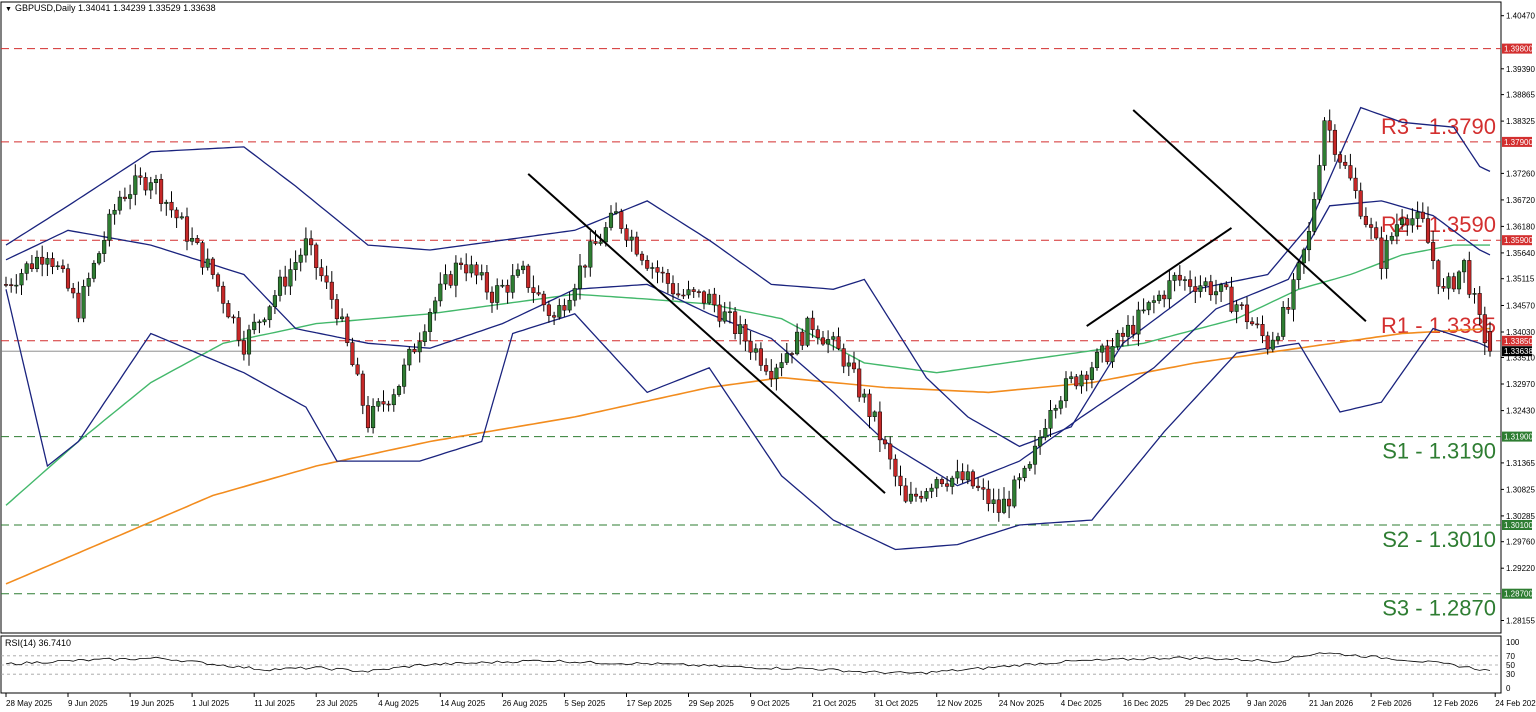 The width and height of the screenshot is (1536, 712). I want to click on x-tick-label: 29 Sep 2025, so click(712, 703).